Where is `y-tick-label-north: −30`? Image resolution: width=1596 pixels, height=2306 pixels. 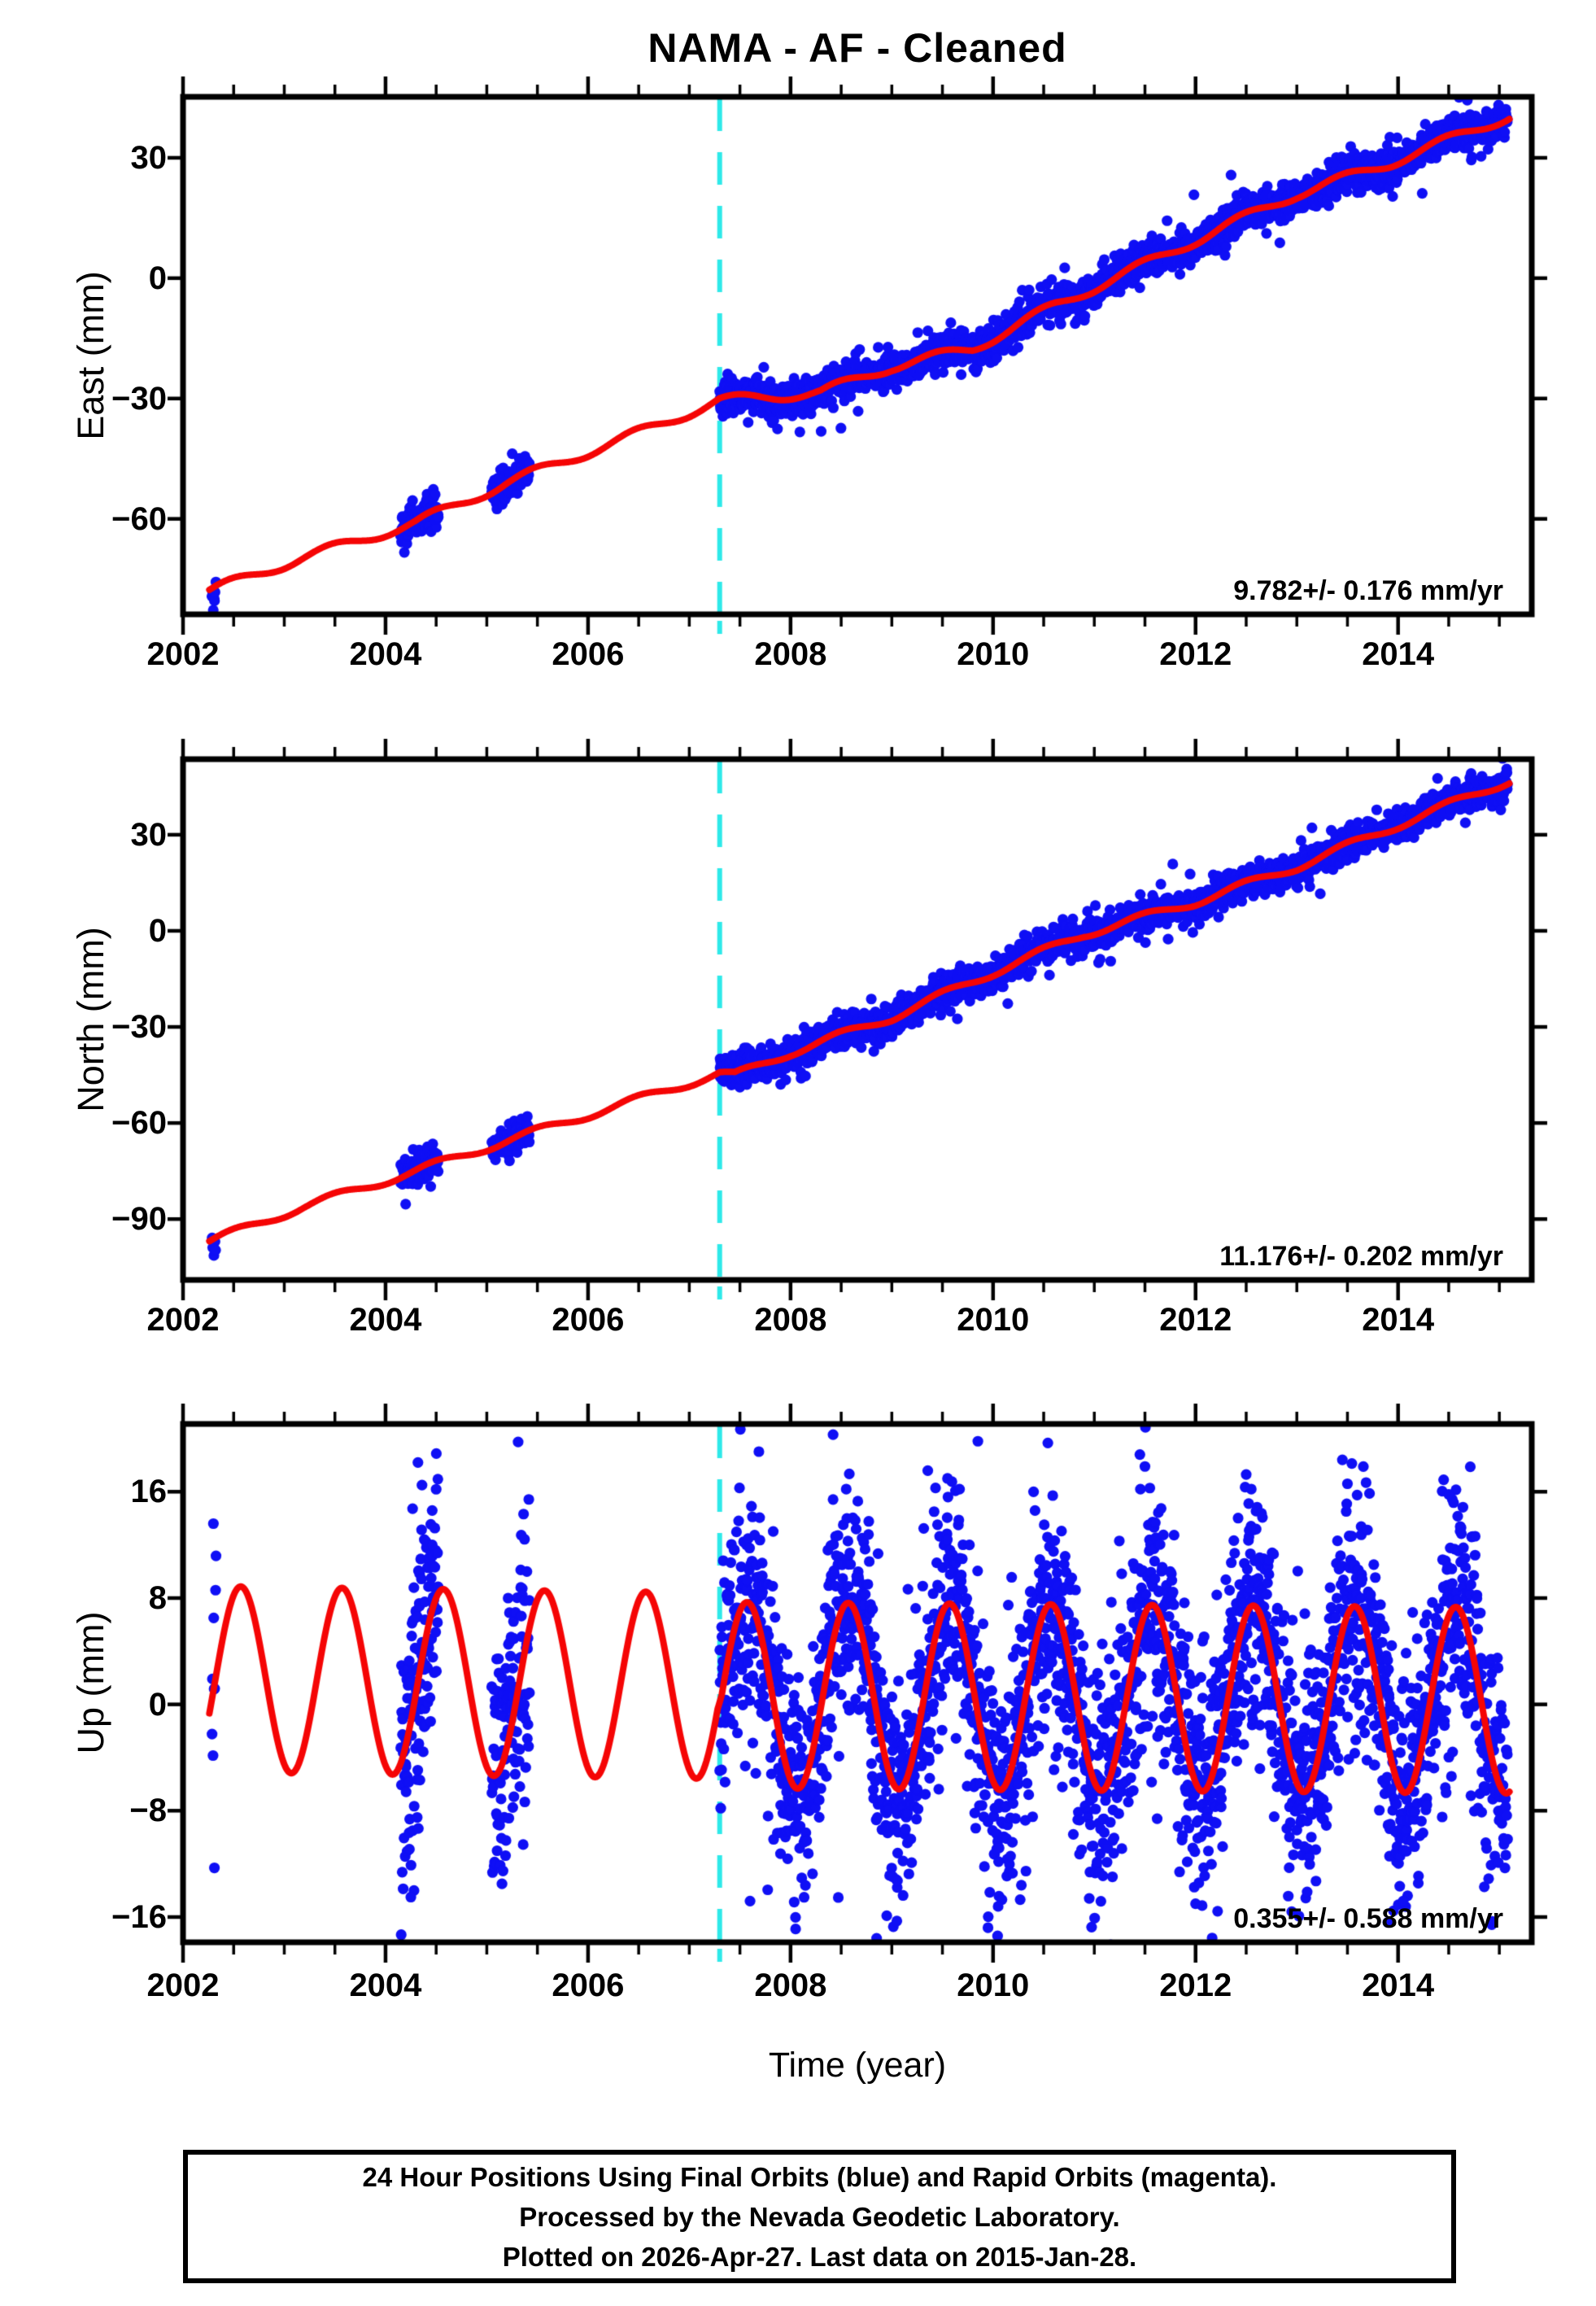 y-tick-label-north: −30 is located at coordinates (139, 1027).